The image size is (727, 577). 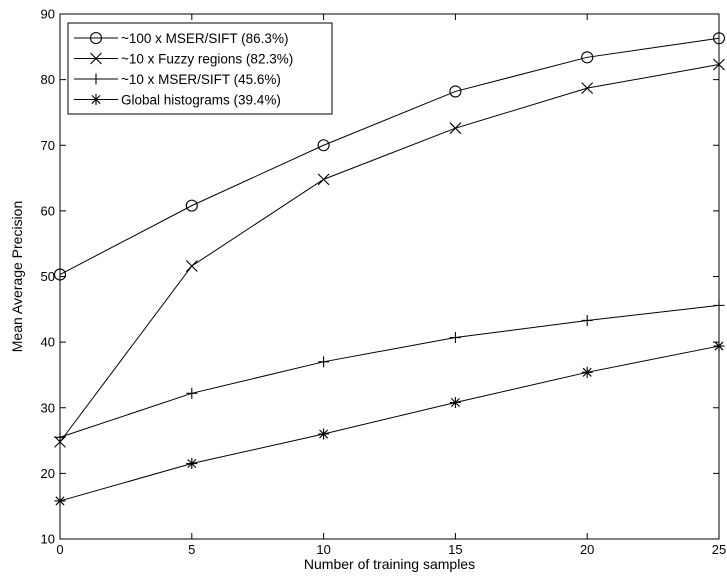 I want to click on legend-entry: ~100 x MSER/SIFT (86.3%), so click(x=181, y=38).